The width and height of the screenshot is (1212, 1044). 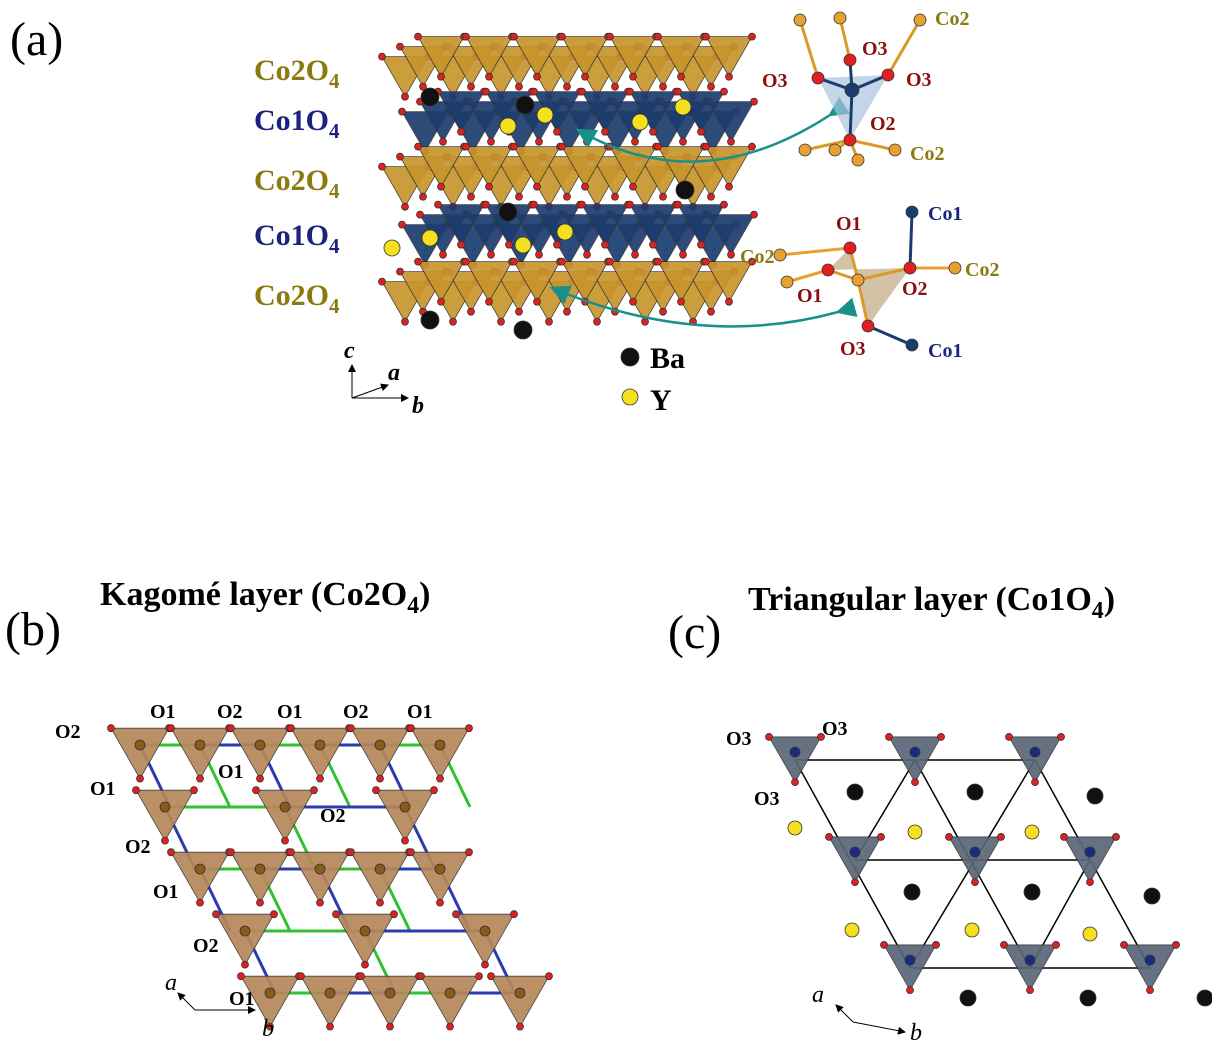 What do you see at coordinates (394, 373) in the screenshot?
I see `axis-label: a` at bounding box center [394, 373].